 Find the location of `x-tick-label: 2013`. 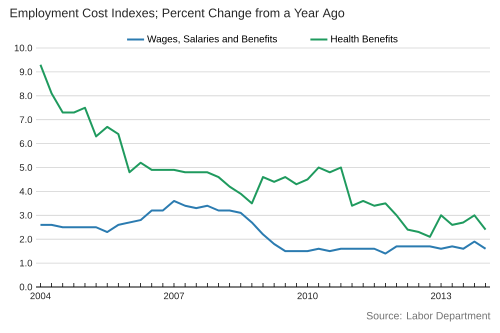

x-tick-label: 2013 is located at coordinates (441, 296).